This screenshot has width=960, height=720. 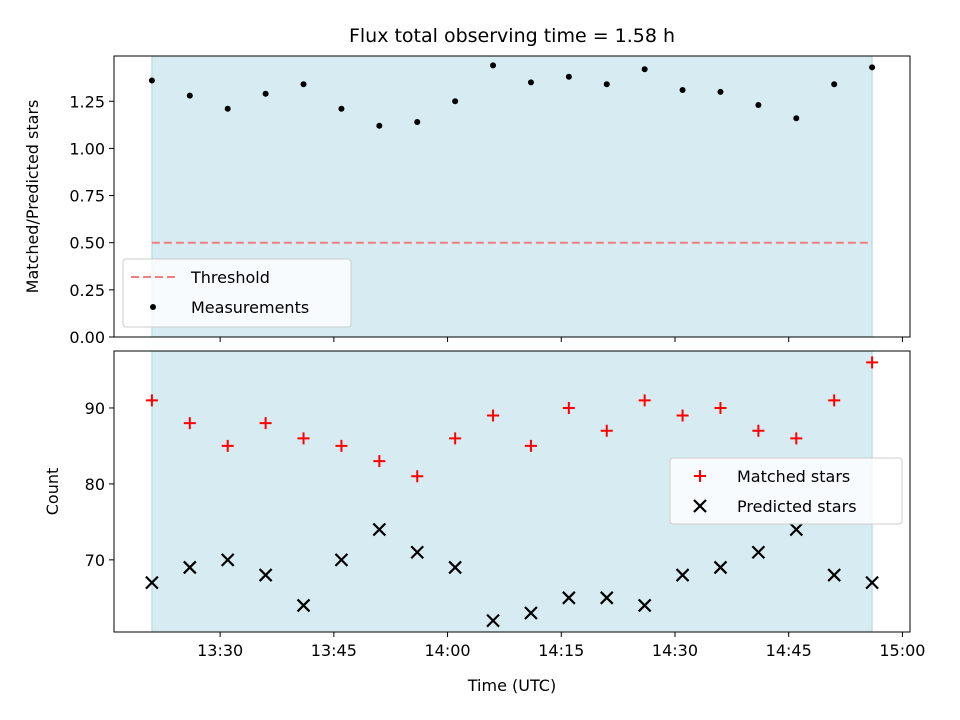 I want to click on x-tick-label: 15:00, so click(x=902, y=650).